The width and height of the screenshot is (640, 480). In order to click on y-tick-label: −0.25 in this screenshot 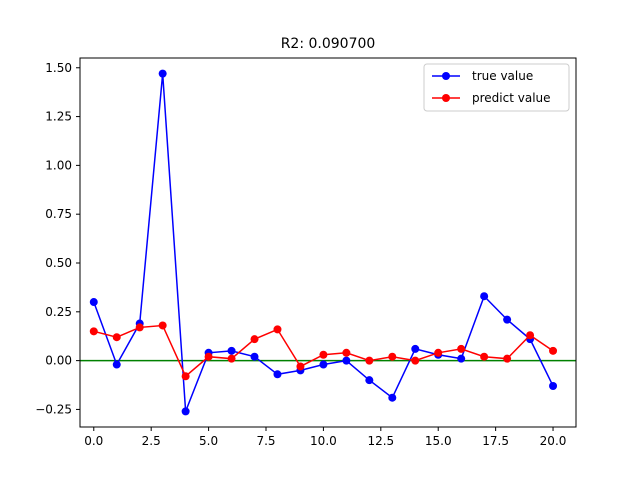, I will do `click(53, 409)`.